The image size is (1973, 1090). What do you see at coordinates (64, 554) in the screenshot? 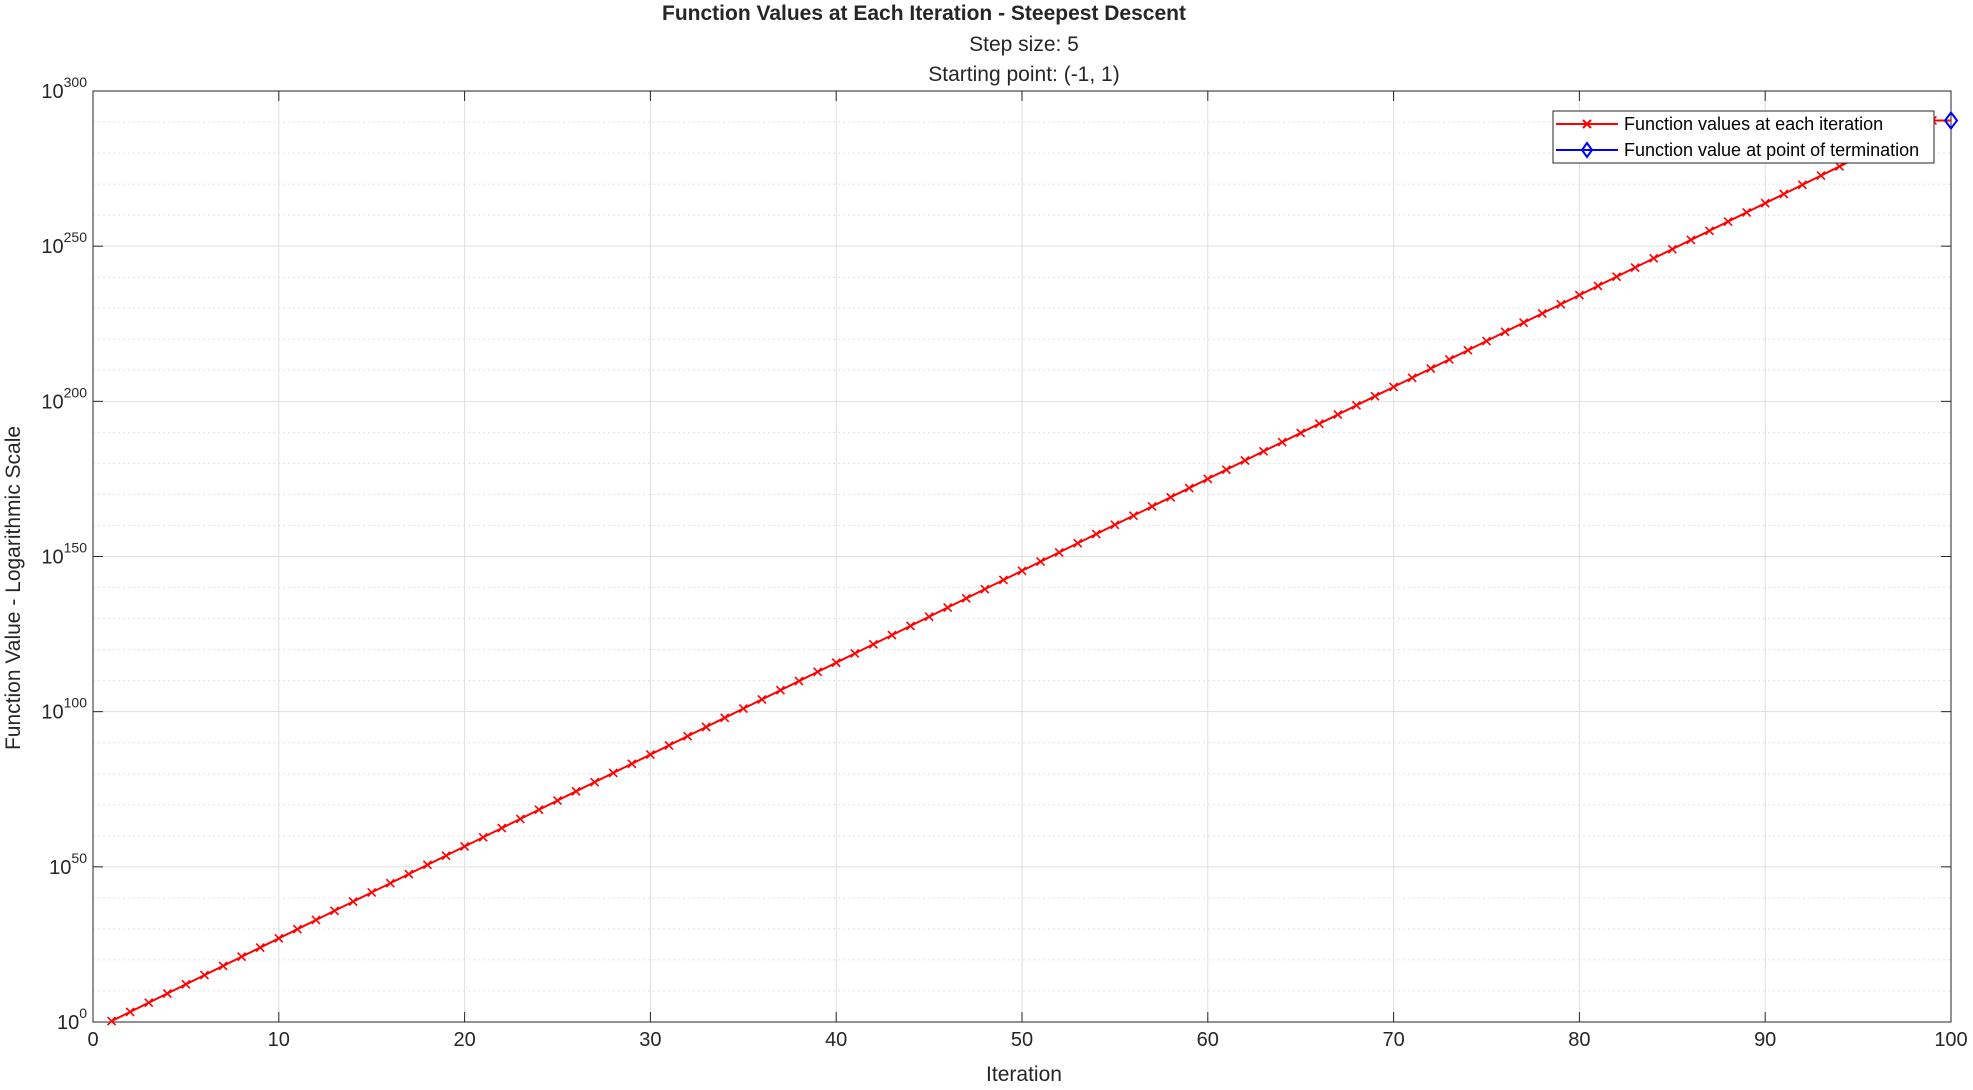
I see `y-tick-label: 10150` at bounding box center [64, 554].